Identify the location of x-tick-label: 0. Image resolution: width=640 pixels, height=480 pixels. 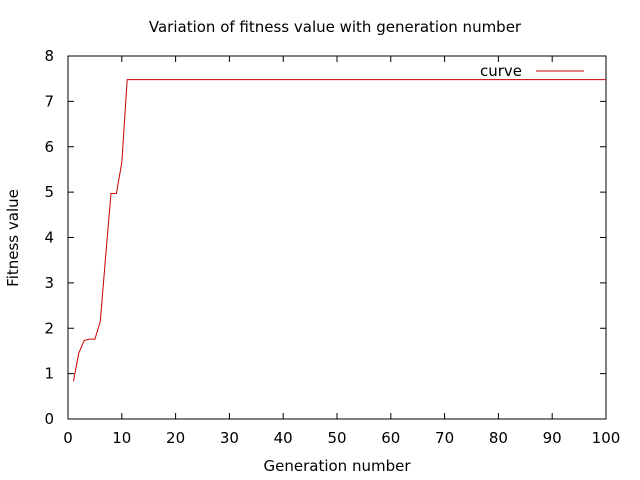
(68, 438).